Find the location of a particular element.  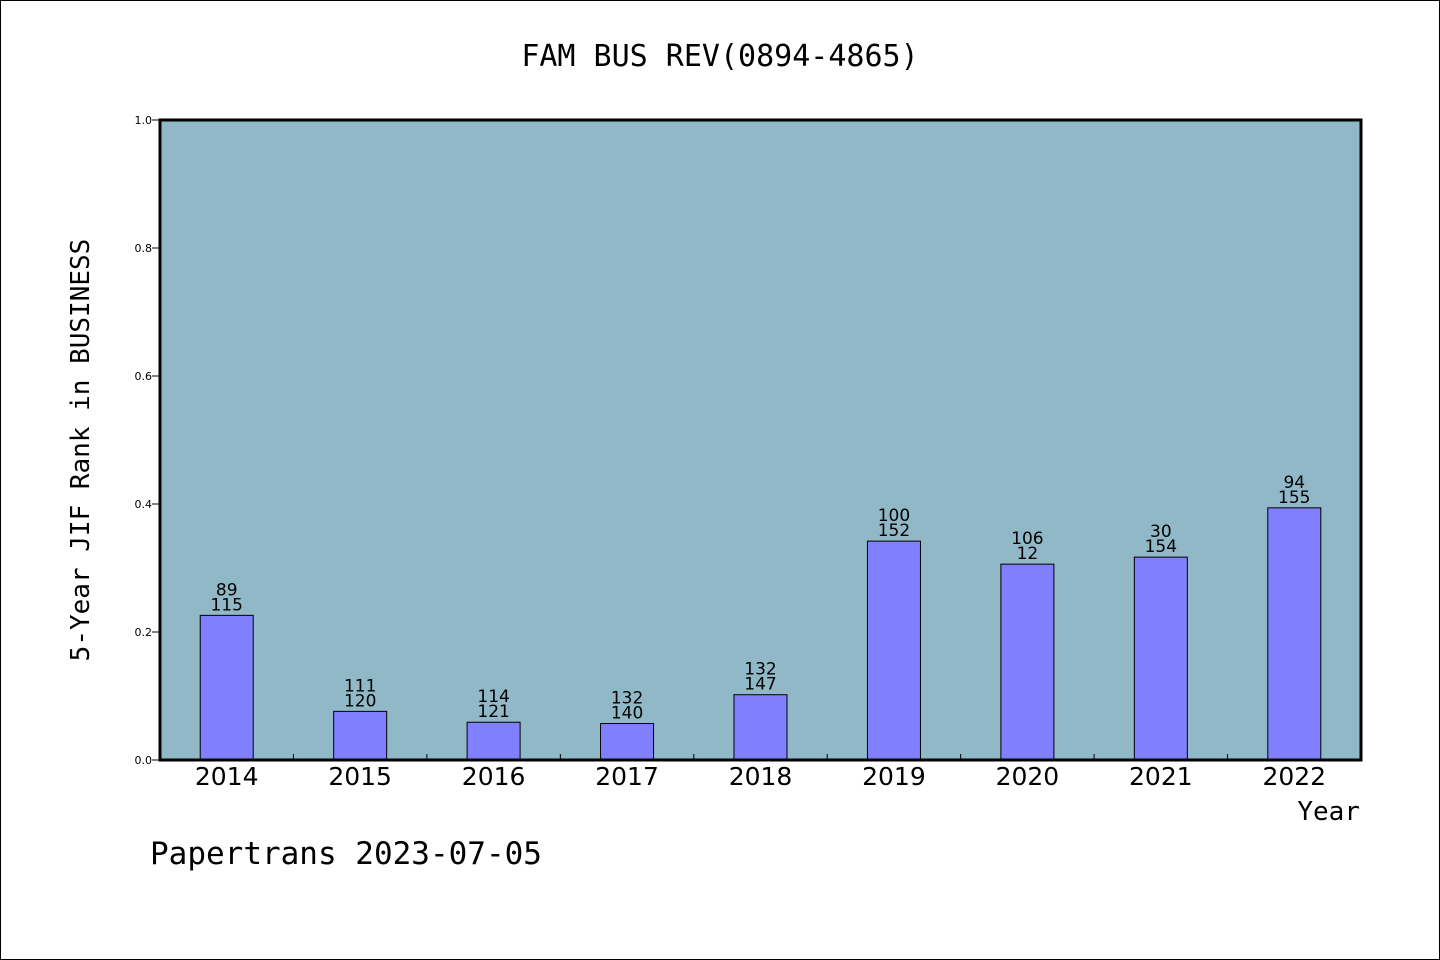

data-label-top-2020: 106 is located at coordinates (1027, 539).